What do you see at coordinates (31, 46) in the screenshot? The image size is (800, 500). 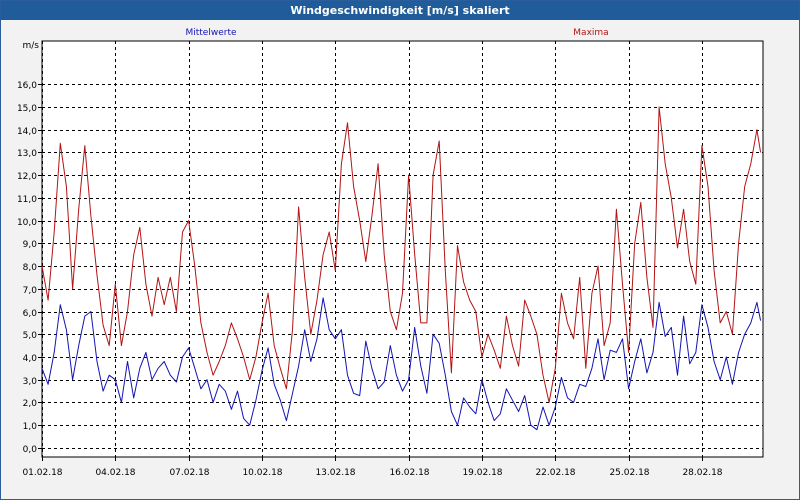 I see `y-axis-label: m/s` at bounding box center [31, 46].